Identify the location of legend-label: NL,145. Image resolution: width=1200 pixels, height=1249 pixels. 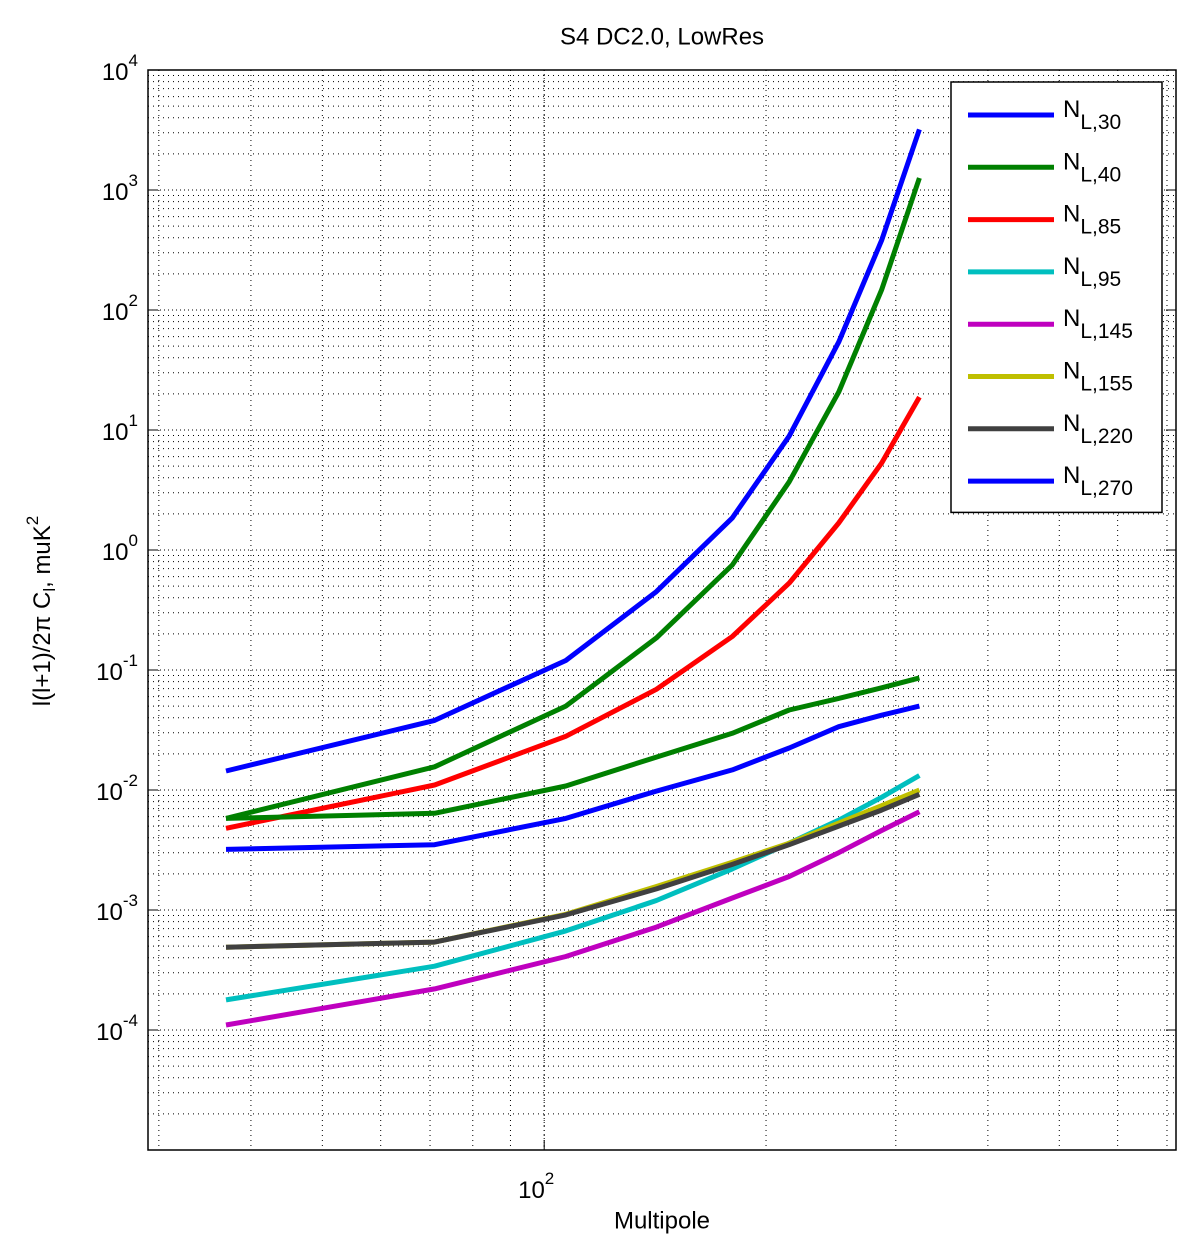
(1098, 324).